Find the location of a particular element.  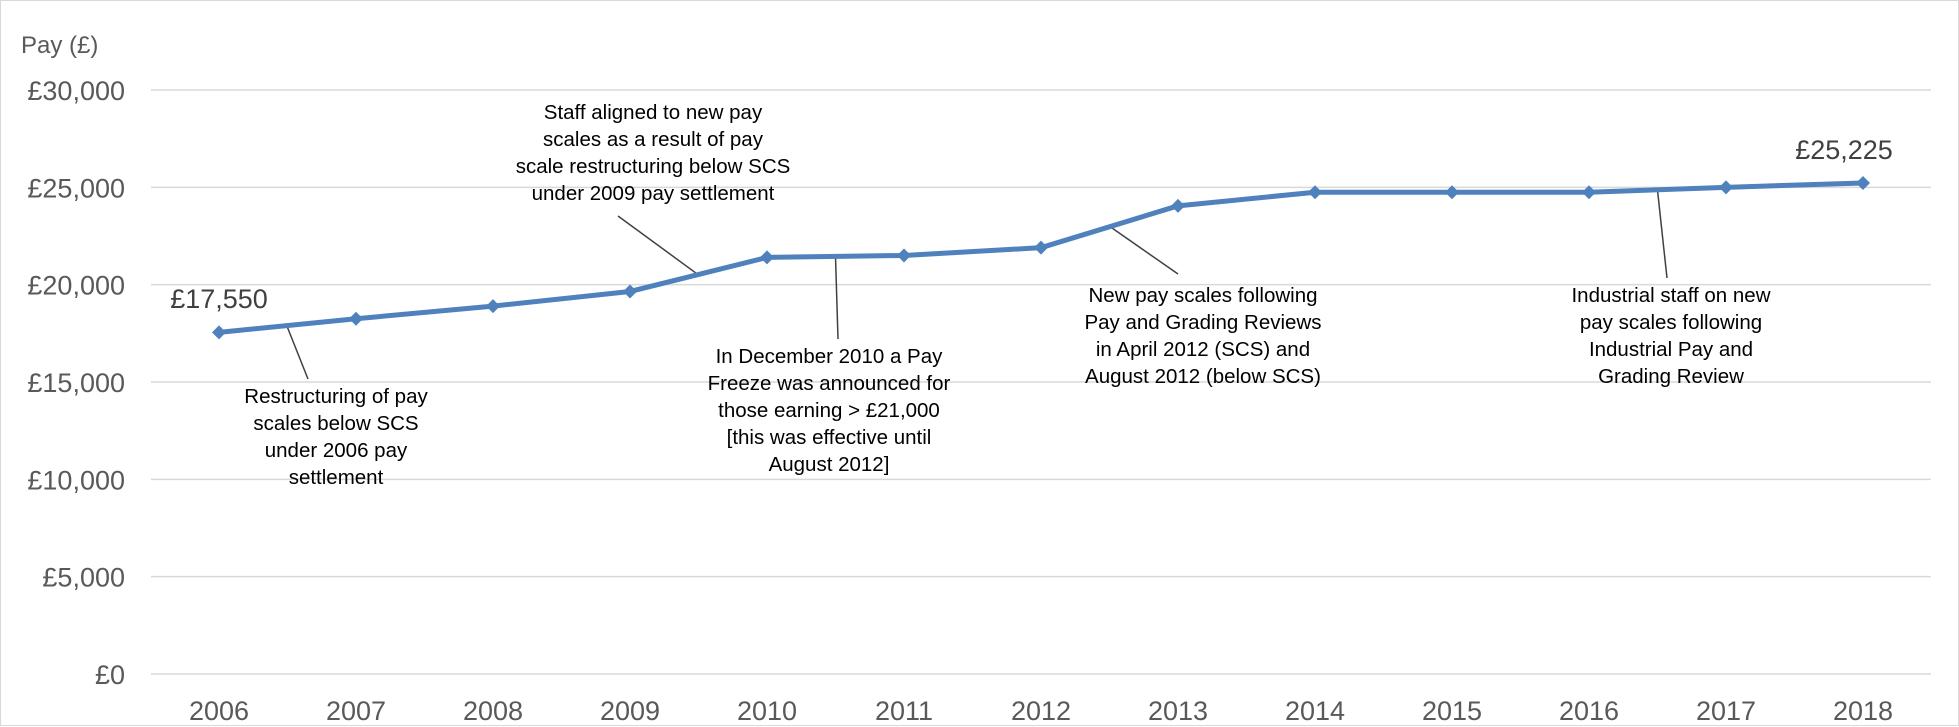

annotation-line: [this was effective until is located at coordinates (829, 437).